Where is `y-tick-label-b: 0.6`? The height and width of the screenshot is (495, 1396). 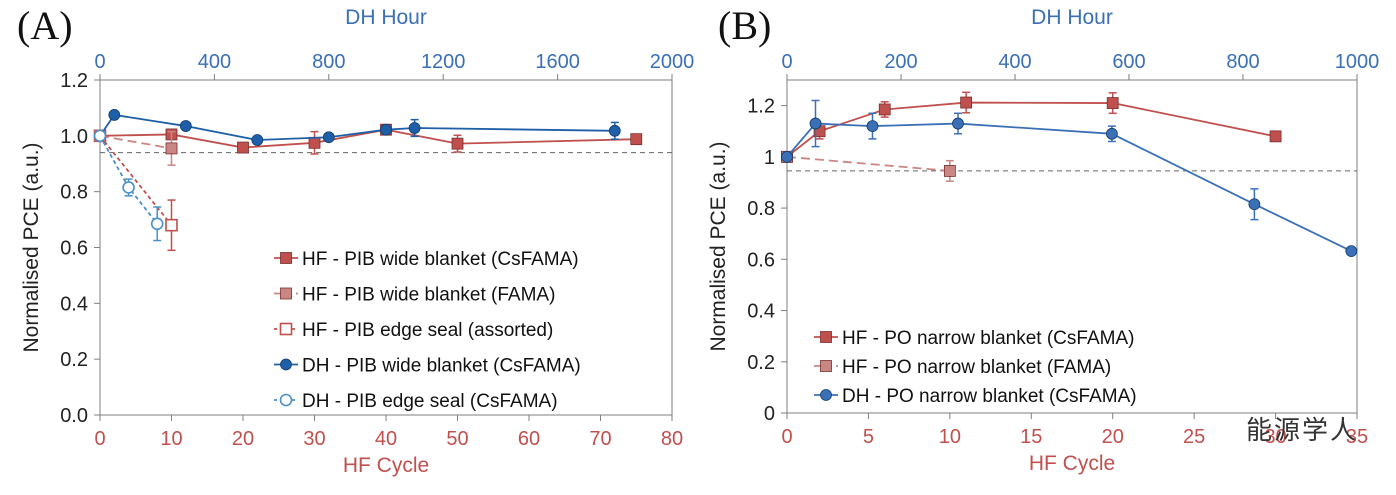 y-tick-label-b: 0.6 is located at coordinates (761, 260).